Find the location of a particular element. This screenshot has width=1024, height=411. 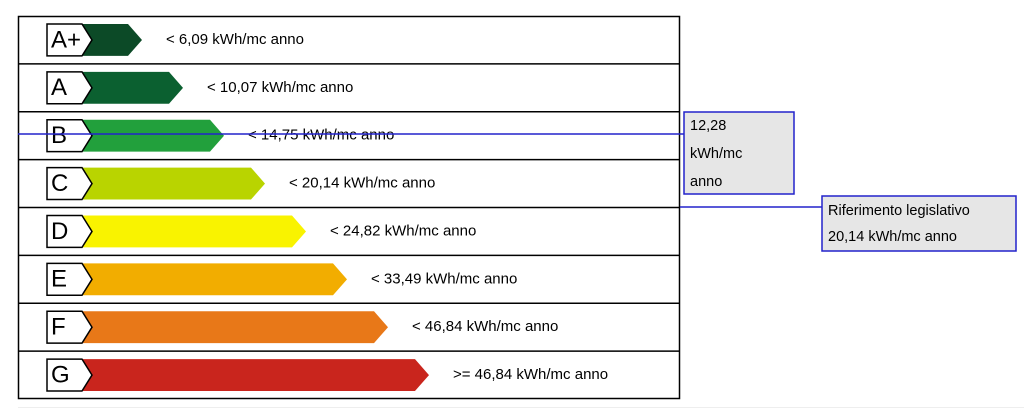

class-range: < 33,49 kWh/mc anno is located at coordinates (444, 278).